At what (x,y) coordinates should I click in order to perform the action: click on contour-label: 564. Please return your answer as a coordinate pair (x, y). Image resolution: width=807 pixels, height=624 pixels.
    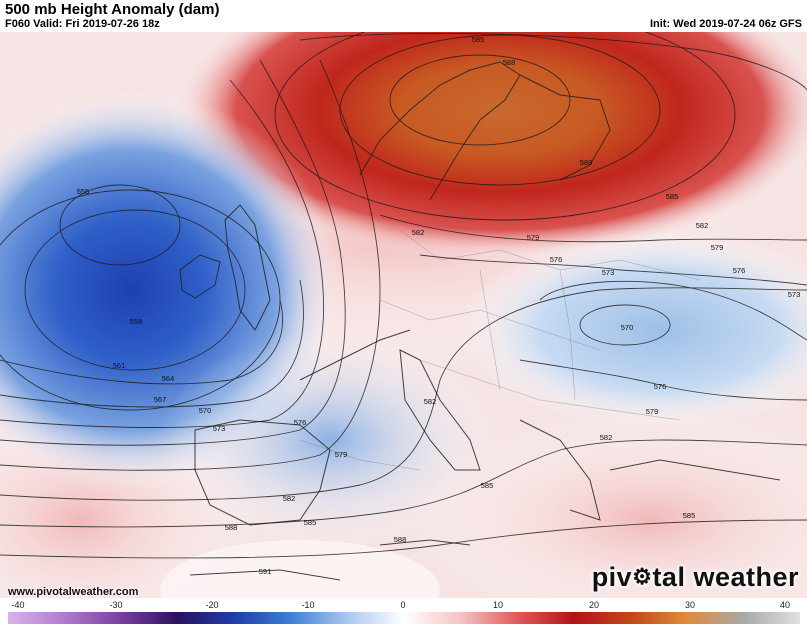
    Looking at the image, I should click on (168, 378).